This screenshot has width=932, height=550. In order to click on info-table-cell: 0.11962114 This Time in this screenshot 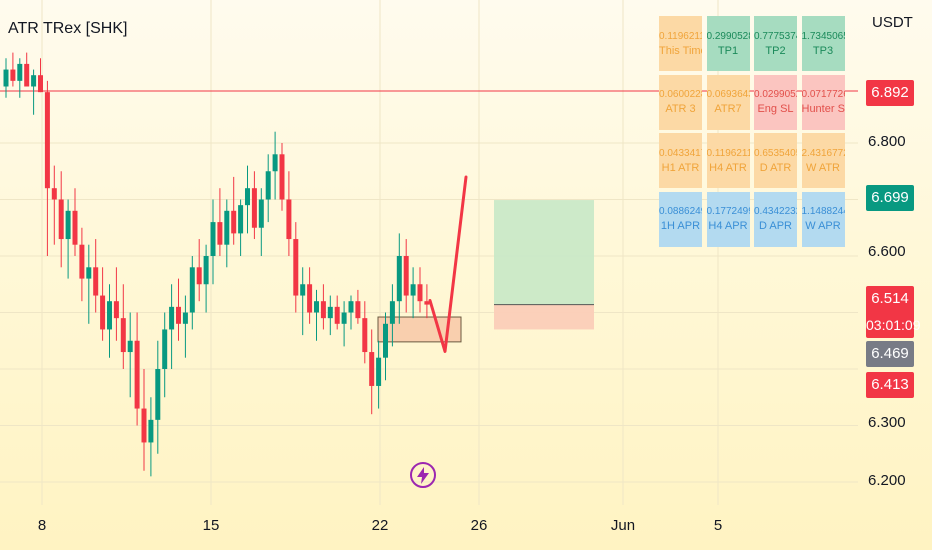, I will do `click(680, 43)`.